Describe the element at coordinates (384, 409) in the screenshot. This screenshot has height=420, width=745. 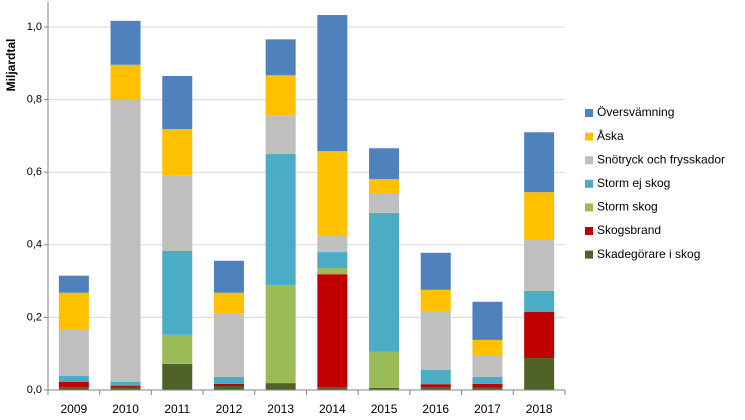
I see `x-tick-label: 2015` at that location.